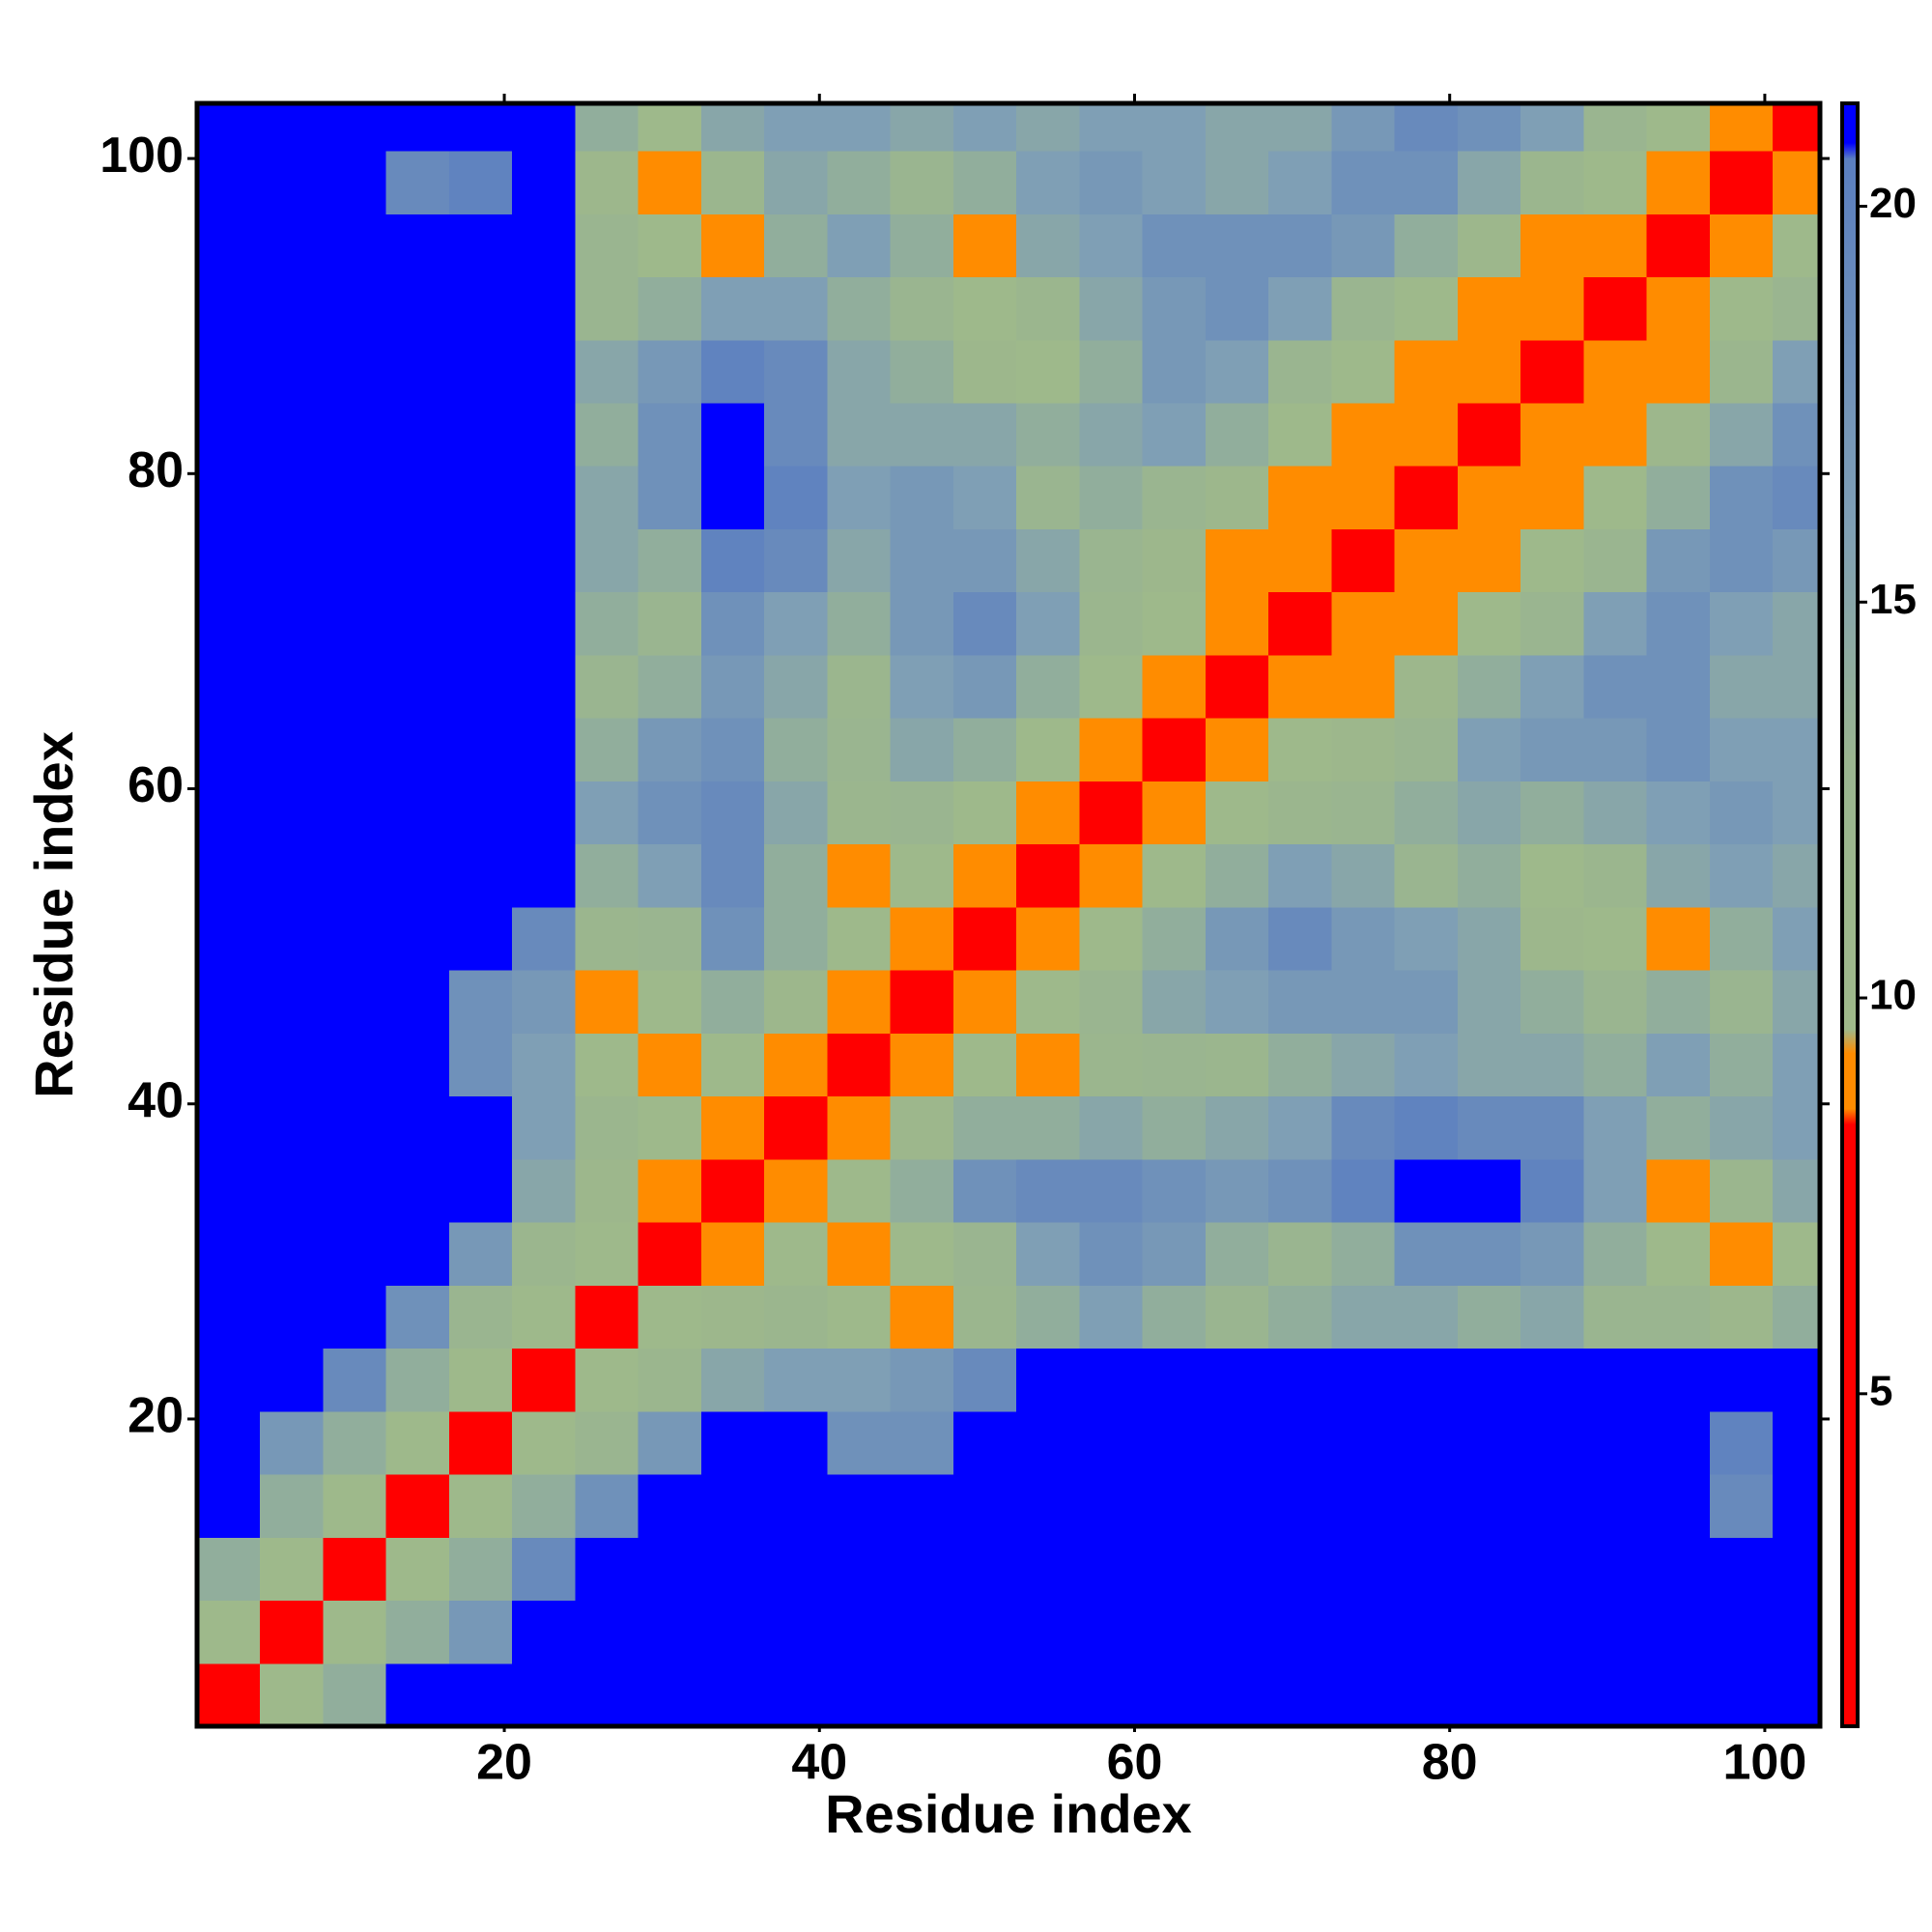 The width and height of the screenshot is (1932, 1932). Describe the element at coordinates (141, 156) in the screenshot. I see `y-tick-label: 100` at that location.